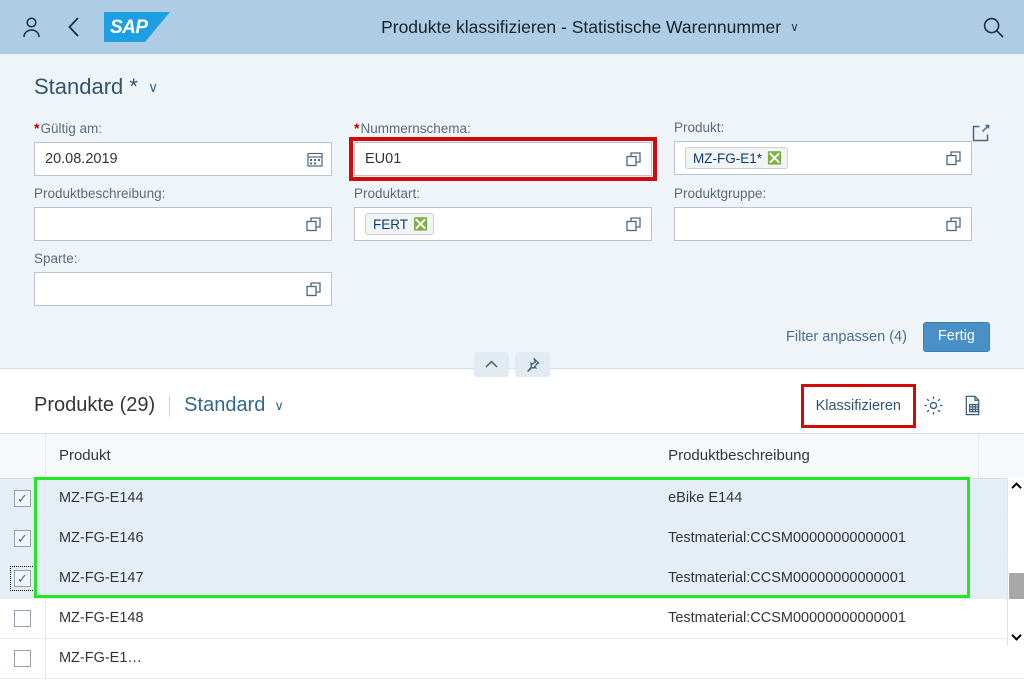  I want to click on produktbeschreibung-input, so click(183, 224).